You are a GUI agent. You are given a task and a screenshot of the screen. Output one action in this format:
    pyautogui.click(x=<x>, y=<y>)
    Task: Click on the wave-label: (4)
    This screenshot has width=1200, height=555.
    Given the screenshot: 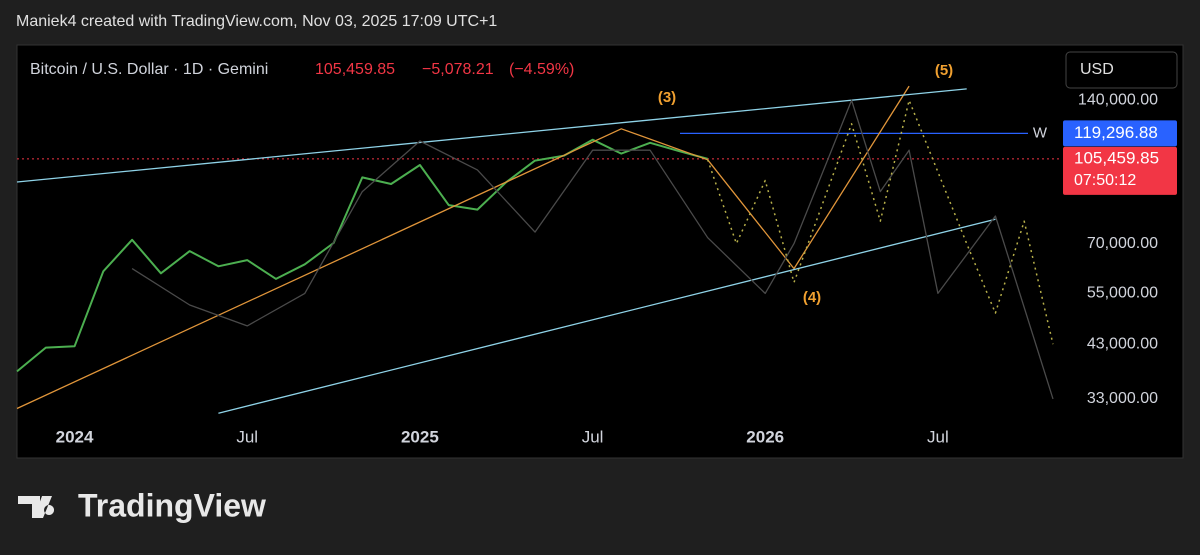 What is the action you would take?
    pyautogui.click(x=812, y=297)
    